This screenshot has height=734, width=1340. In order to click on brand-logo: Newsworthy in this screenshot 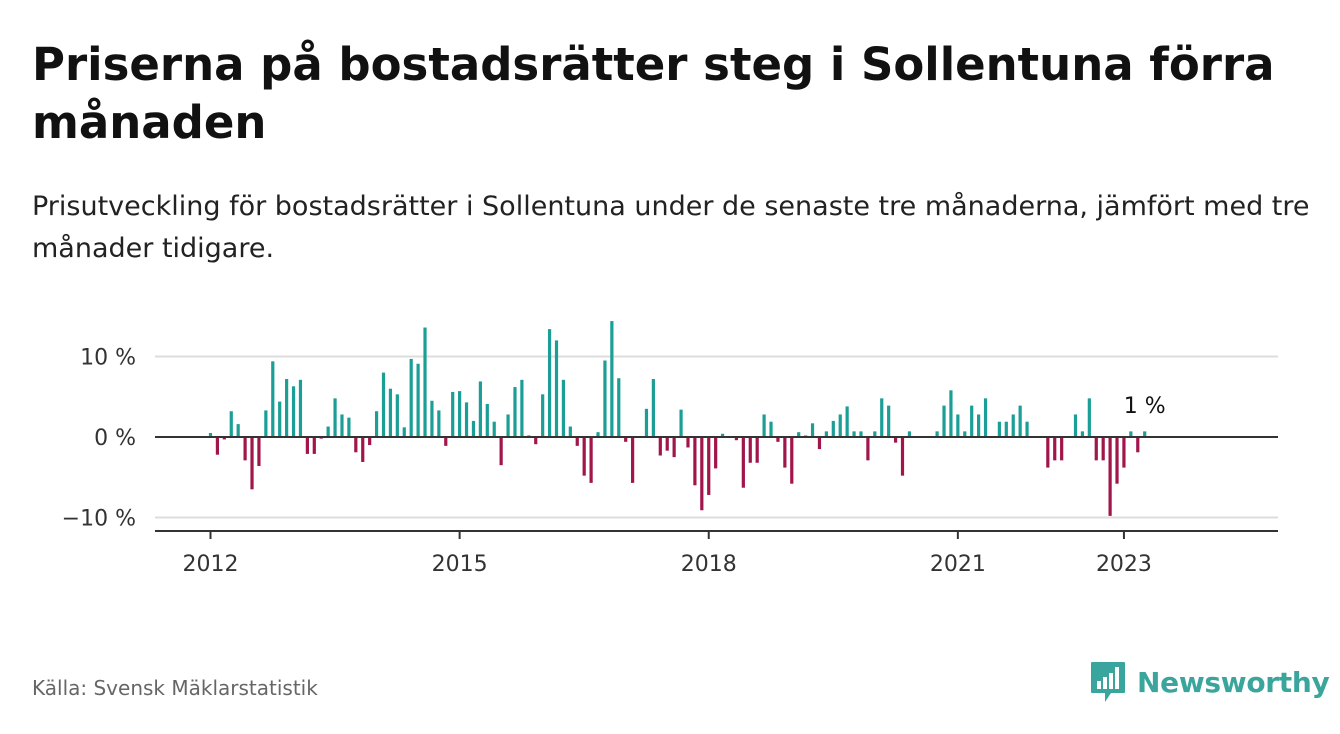, I will do `click(1209, 682)`.